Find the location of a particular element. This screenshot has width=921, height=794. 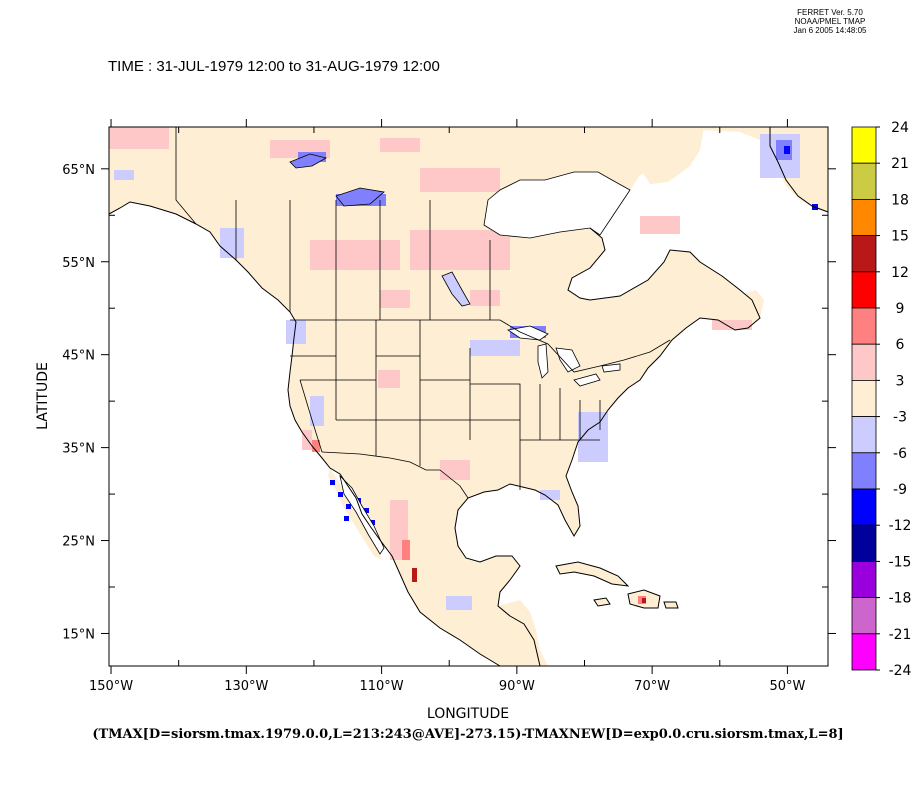

lake-michigan is located at coordinates (543, 361).